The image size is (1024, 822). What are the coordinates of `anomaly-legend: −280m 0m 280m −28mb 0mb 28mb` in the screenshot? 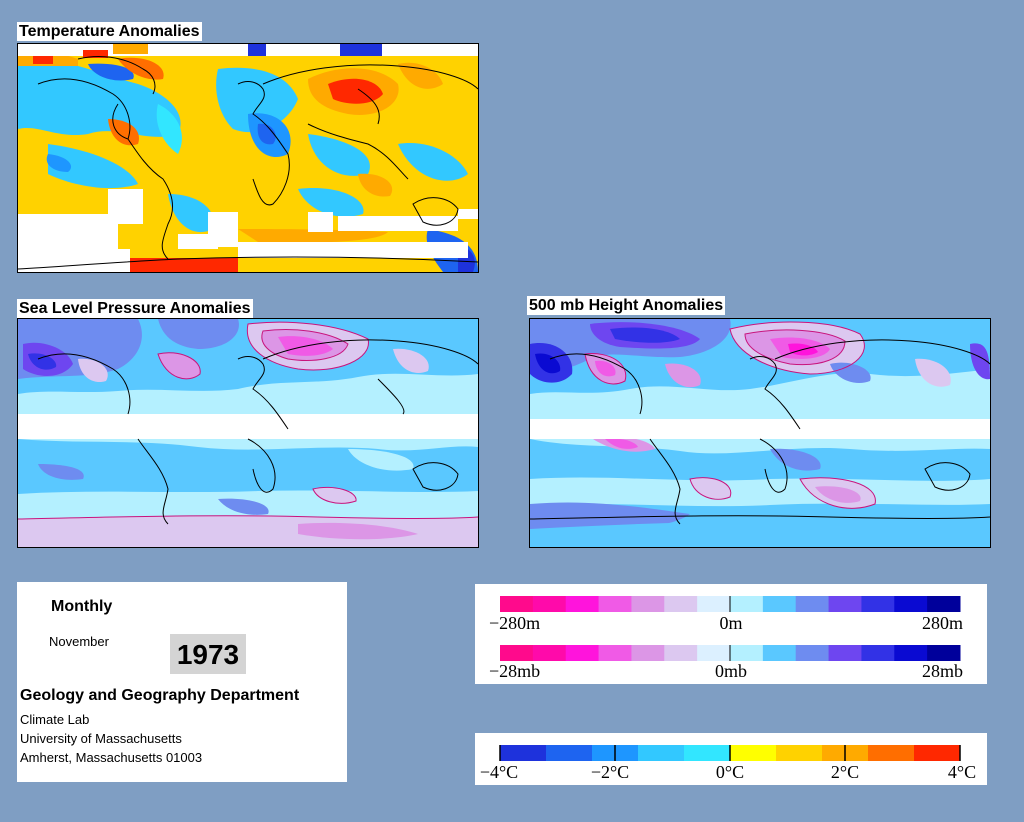 It's located at (731, 634).